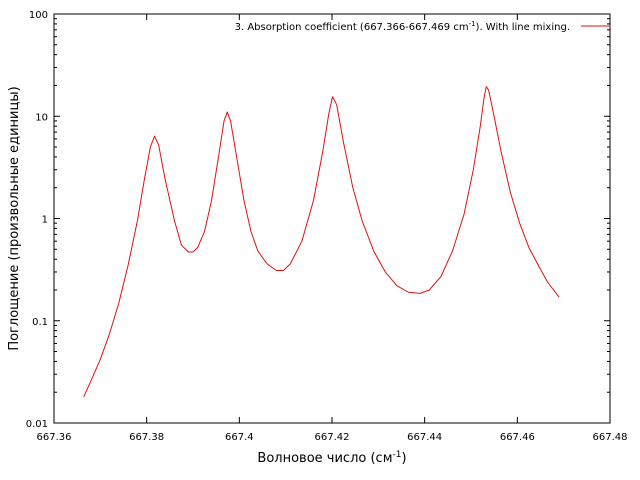 The image size is (640, 480). What do you see at coordinates (45, 220) in the screenshot?
I see `y-tick-label: 1` at bounding box center [45, 220].